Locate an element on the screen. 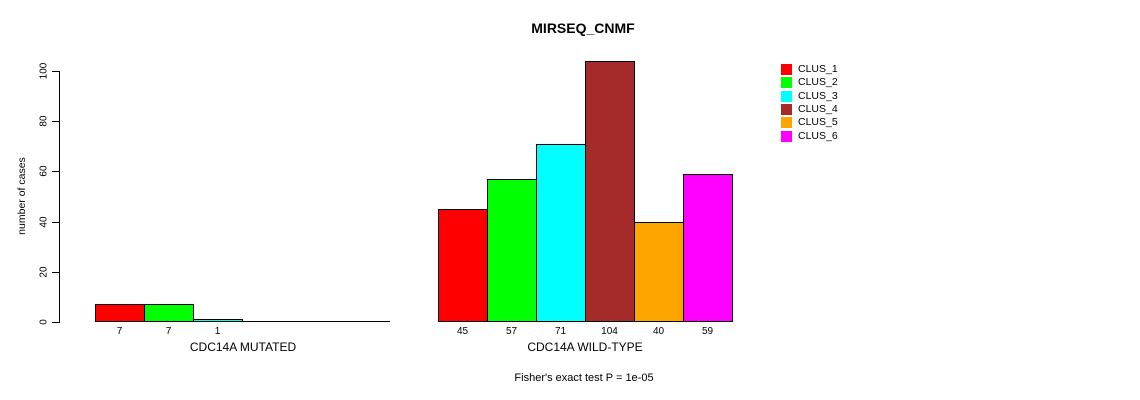  y-tick-label: 100 is located at coordinates (44, 71).